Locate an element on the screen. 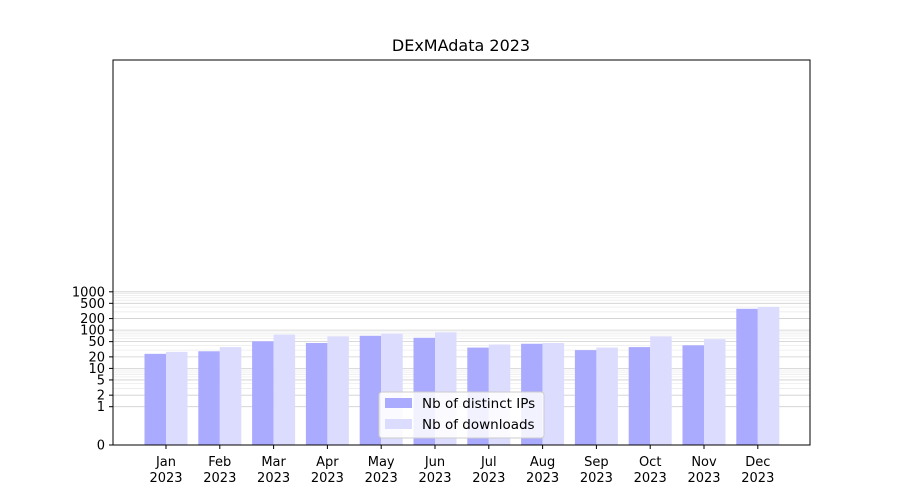 This screenshot has height=500, width=900. y-tick-label: 0 is located at coordinates (101, 446).